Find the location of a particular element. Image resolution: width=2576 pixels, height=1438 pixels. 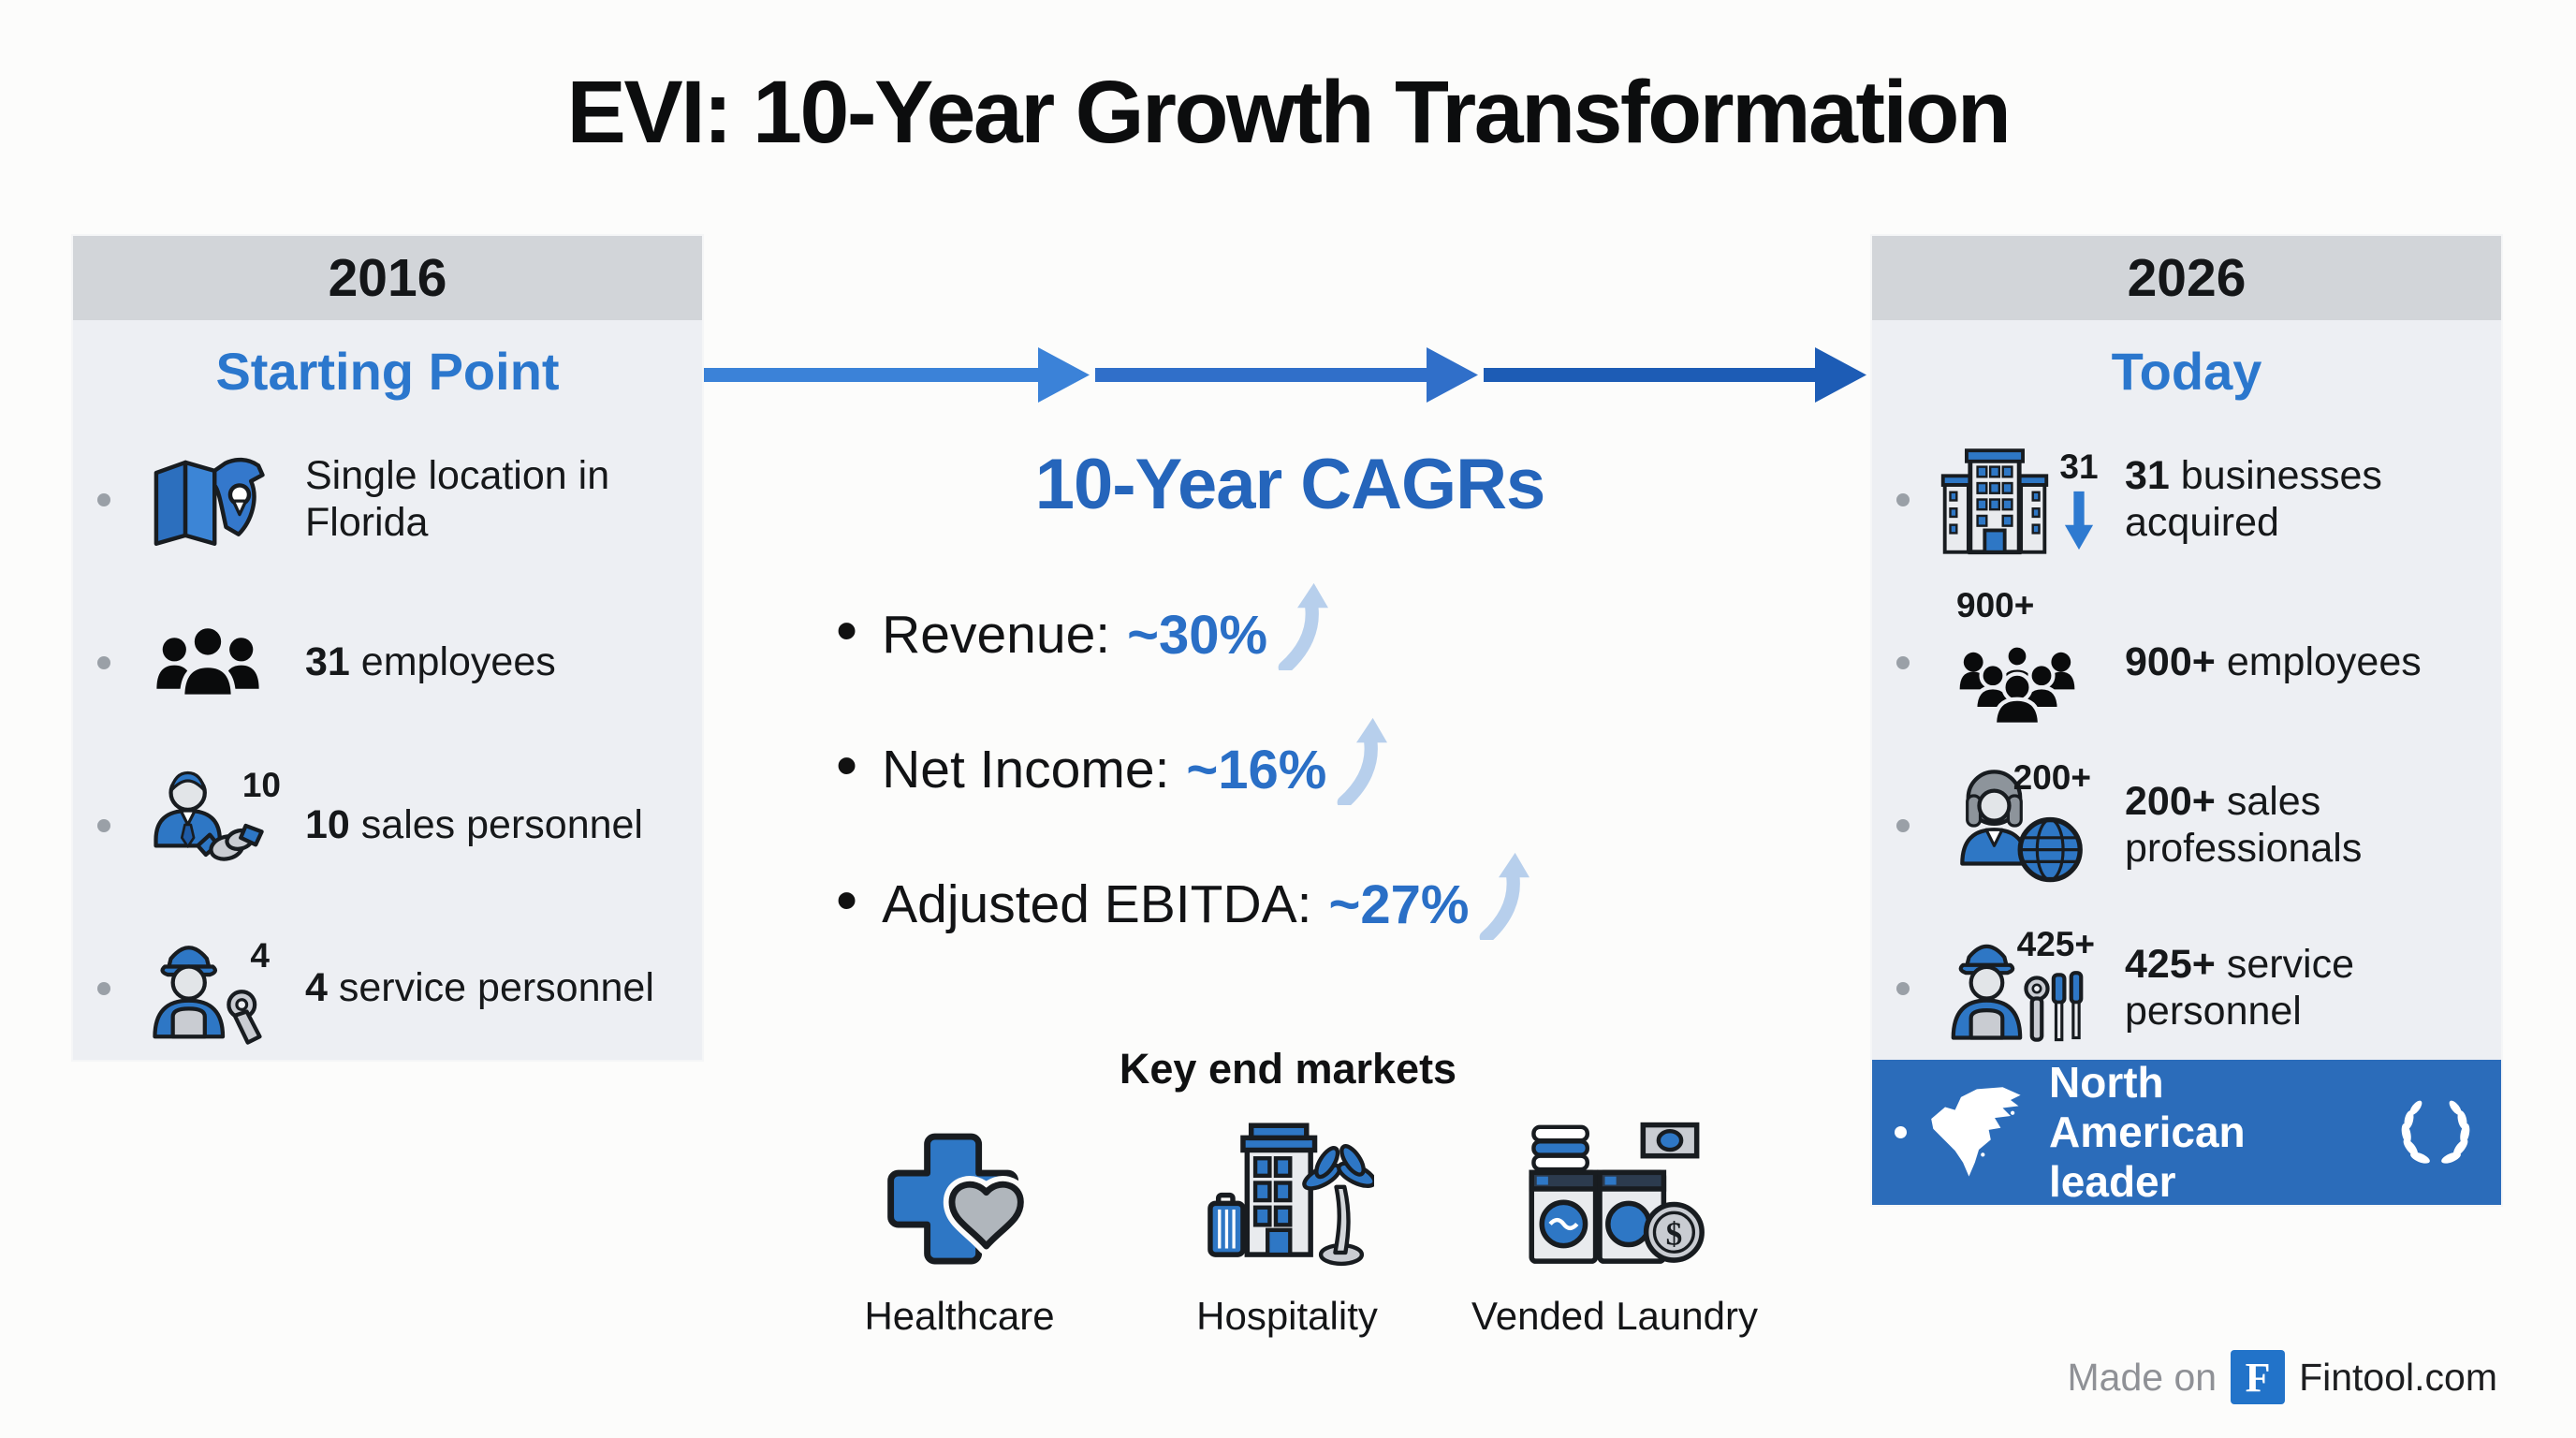

market-label: Healthcare is located at coordinates (960, 1316).